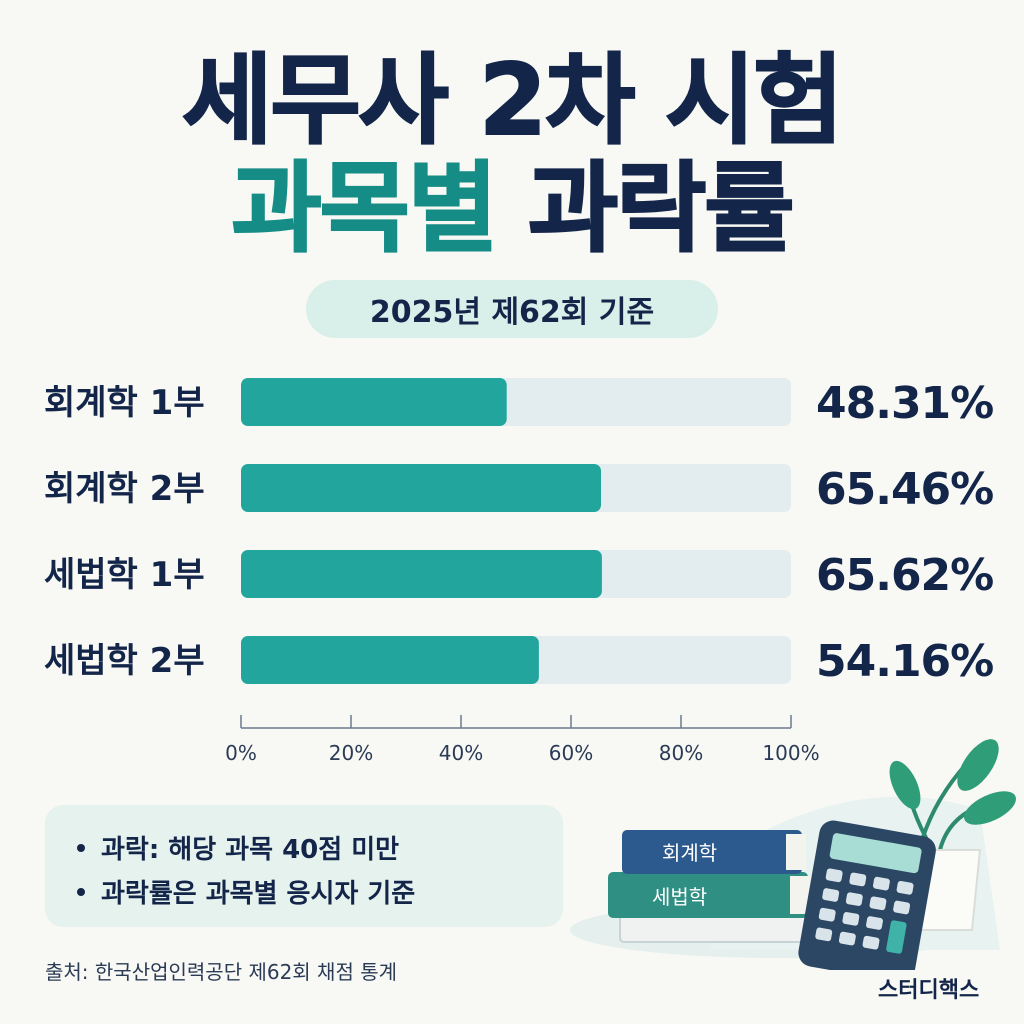 This screenshot has height=1024, width=1024. What do you see at coordinates (904, 489) in the screenshot?
I see `value-label: 65.46%` at bounding box center [904, 489].